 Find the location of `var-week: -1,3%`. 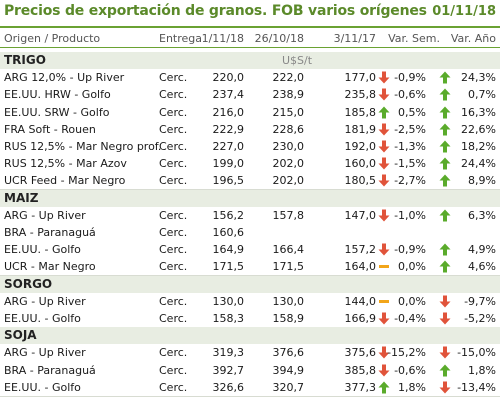

var-week: -1,3% is located at coordinates (410, 146).